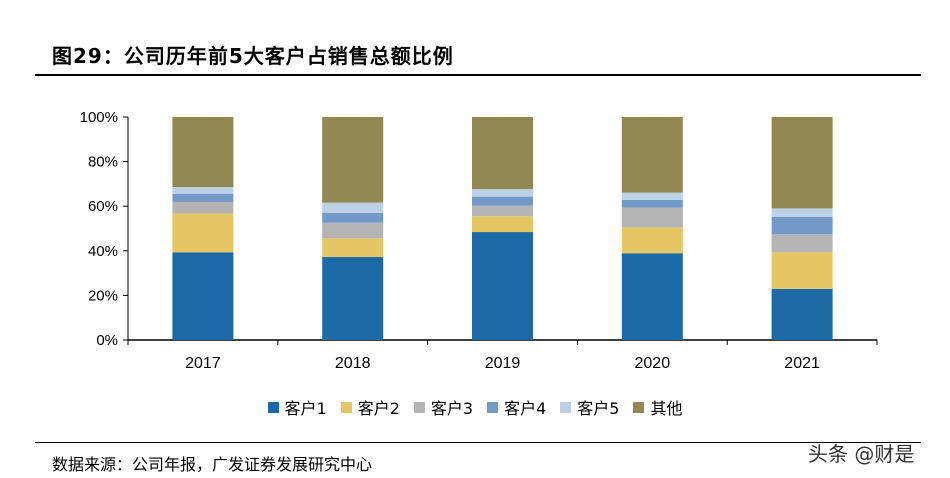  Describe the element at coordinates (107, 340) in the screenshot. I see `y-tick-label: 0%` at that location.